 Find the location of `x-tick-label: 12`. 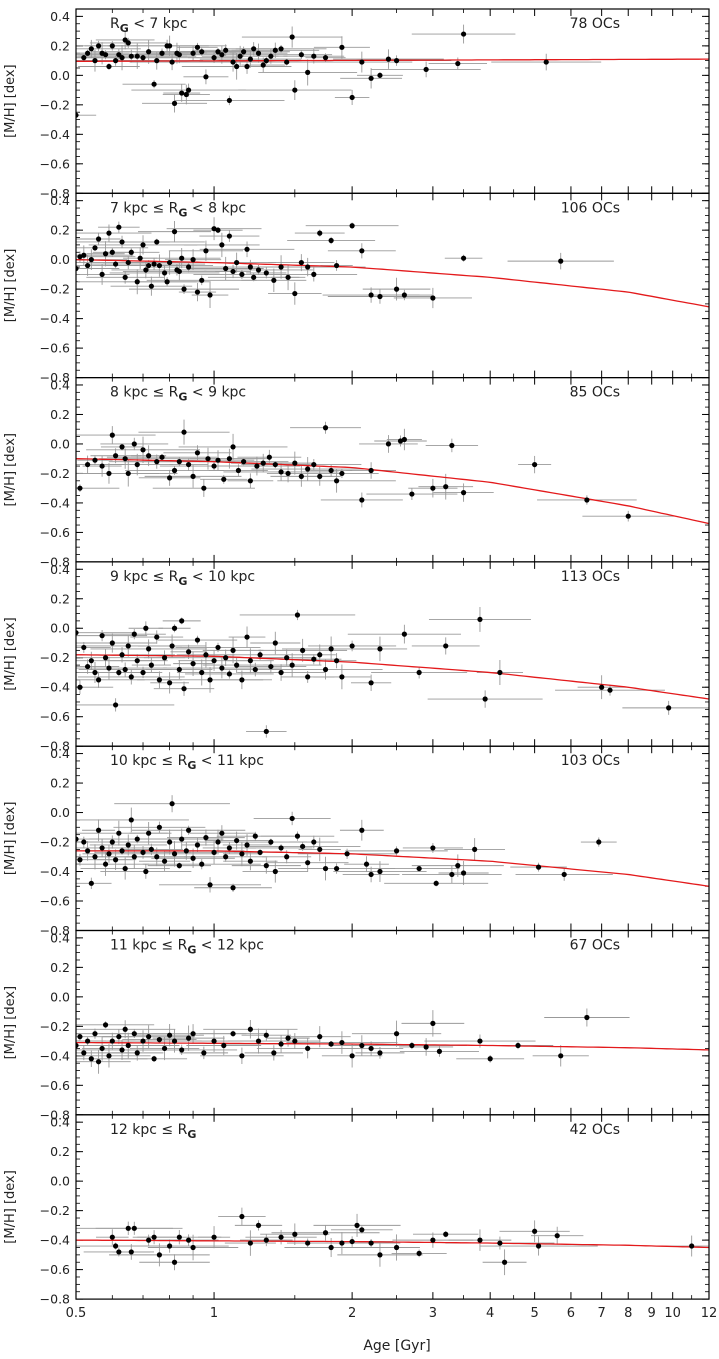

x-tick-label: 12 is located at coordinates (709, 1313).